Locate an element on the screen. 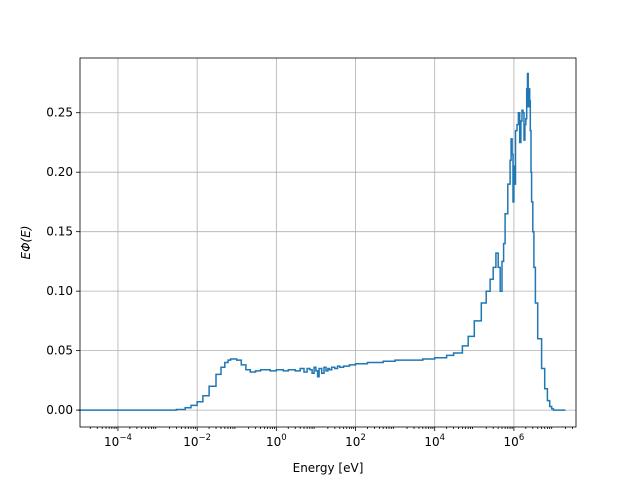 This screenshot has width=640, height=484. x-tick-label: 10⁰ is located at coordinates (276, 441).